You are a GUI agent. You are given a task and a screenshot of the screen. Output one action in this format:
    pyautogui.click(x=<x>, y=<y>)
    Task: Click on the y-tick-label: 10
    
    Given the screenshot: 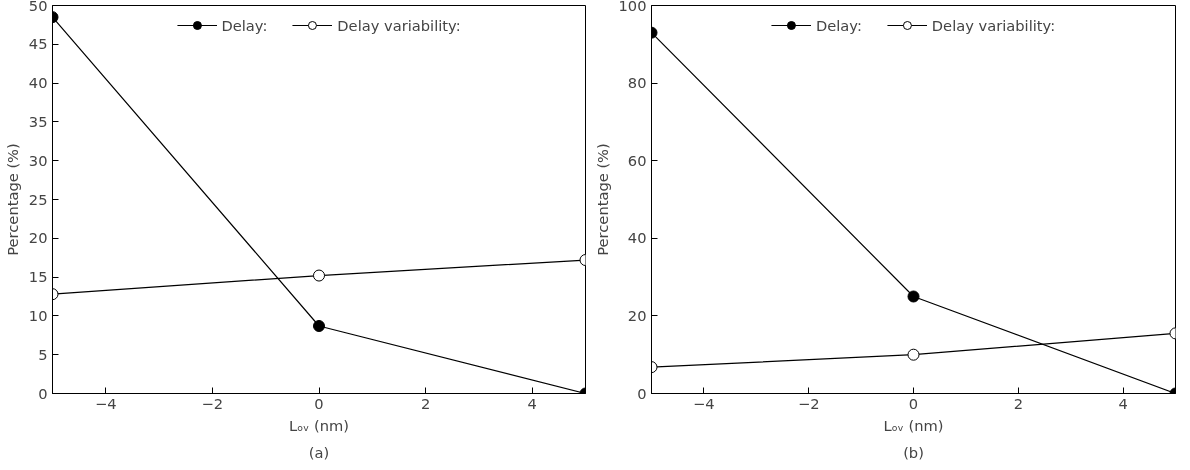 What is the action you would take?
    pyautogui.click(x=38, y=315)
    